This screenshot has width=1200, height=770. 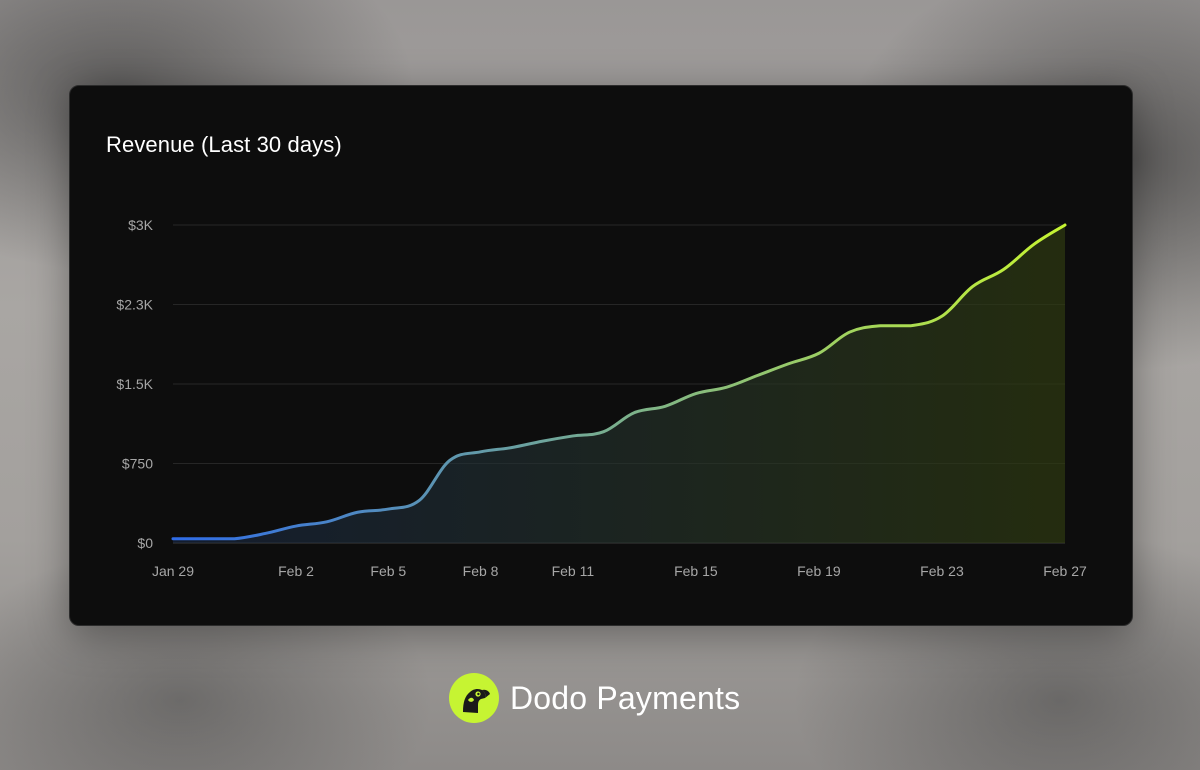 What do you see at coordinates (145, 543) in the screenshot?
I see `y-tick-label: $0` at bounding box center [145, 543].